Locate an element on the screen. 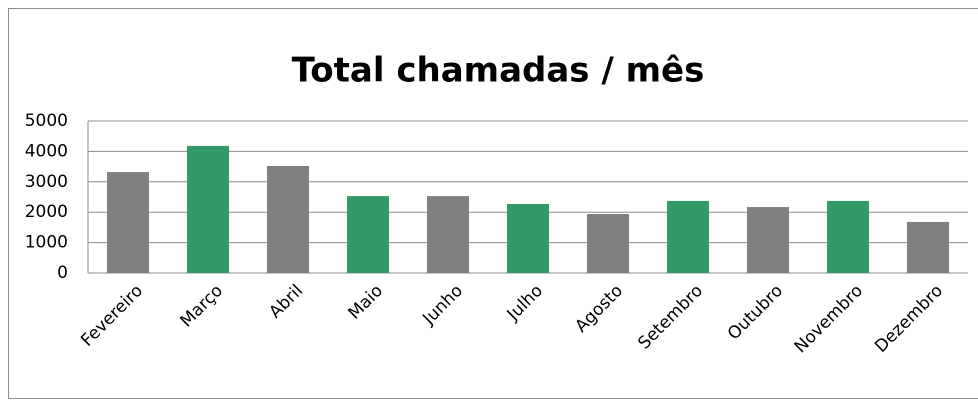 This screenshot has width=978, height=403. y-tick-label: 2000 is located at coordinates (46, 212).